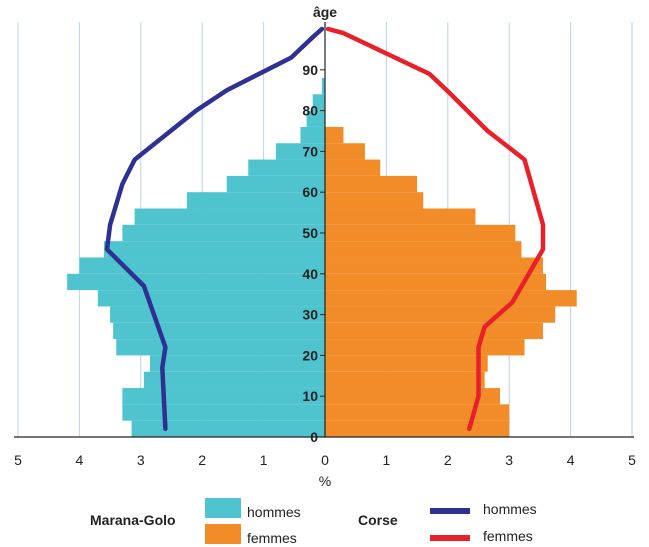 This screenshot has height=547, width=649. I want to click on legend-label-hommes-corse: hommes, so click(510, 509).